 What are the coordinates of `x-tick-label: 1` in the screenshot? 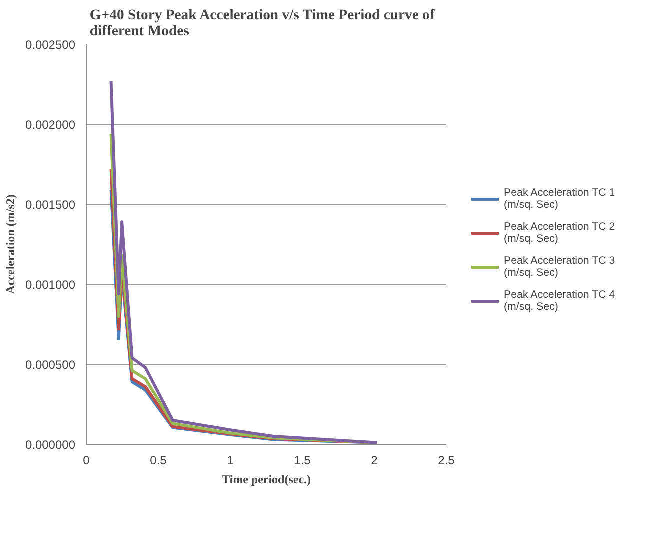 It's located at (230, 461).